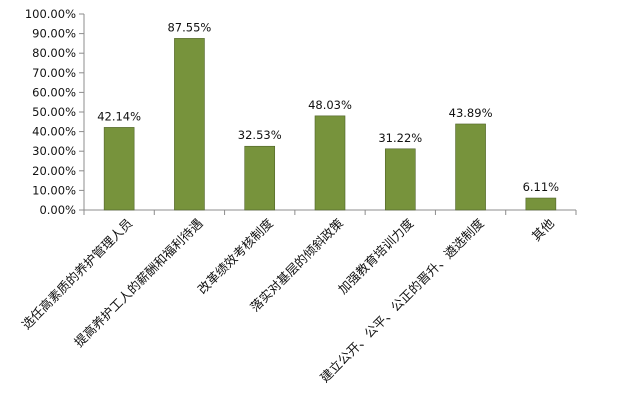 The width and height of the screenshot is (640, 412). I want to click on data-label: 87.55%, so click(189, 27).